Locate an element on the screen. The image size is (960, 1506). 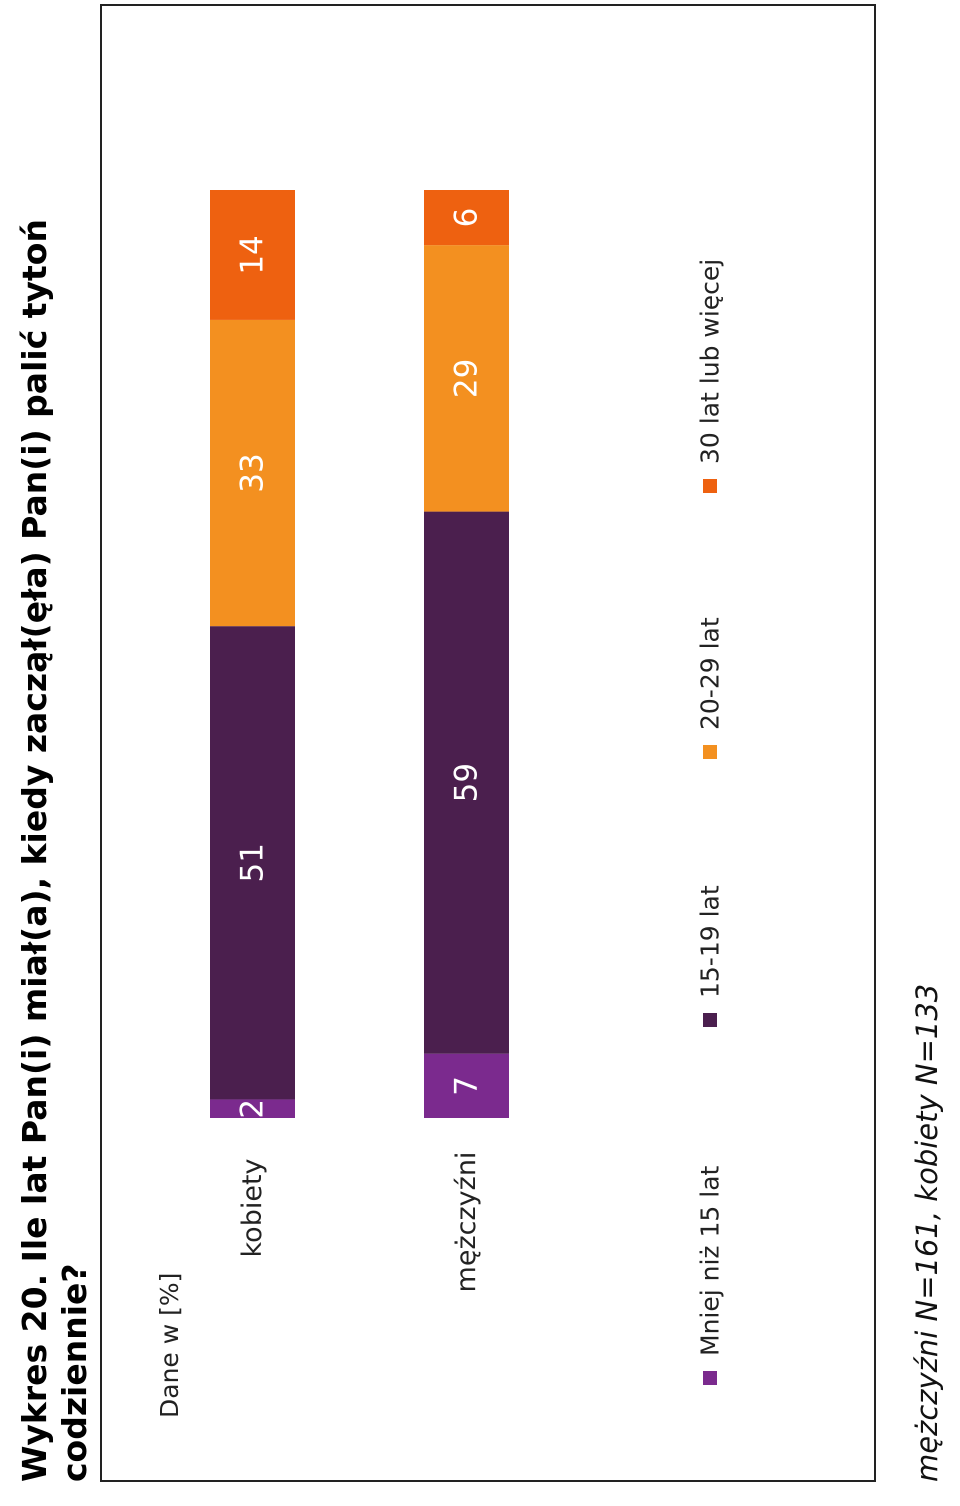
data-label-1-0: 7 is located at coordinates (467, 1086).